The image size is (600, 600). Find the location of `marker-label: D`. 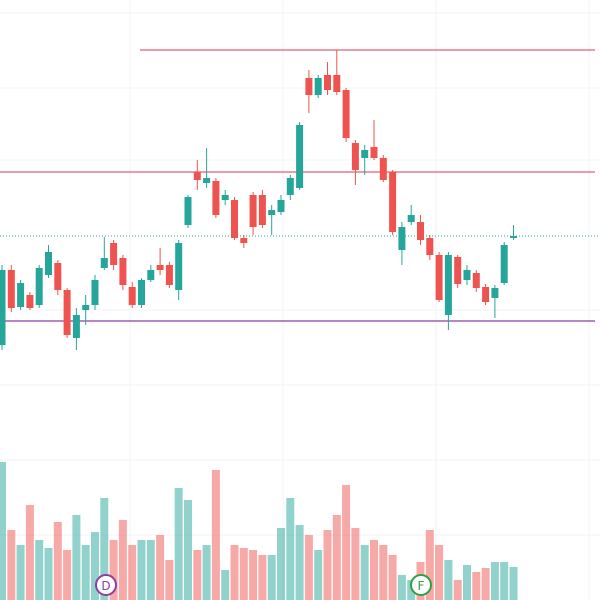

marker-label: D is located at coordinates (105, 586).